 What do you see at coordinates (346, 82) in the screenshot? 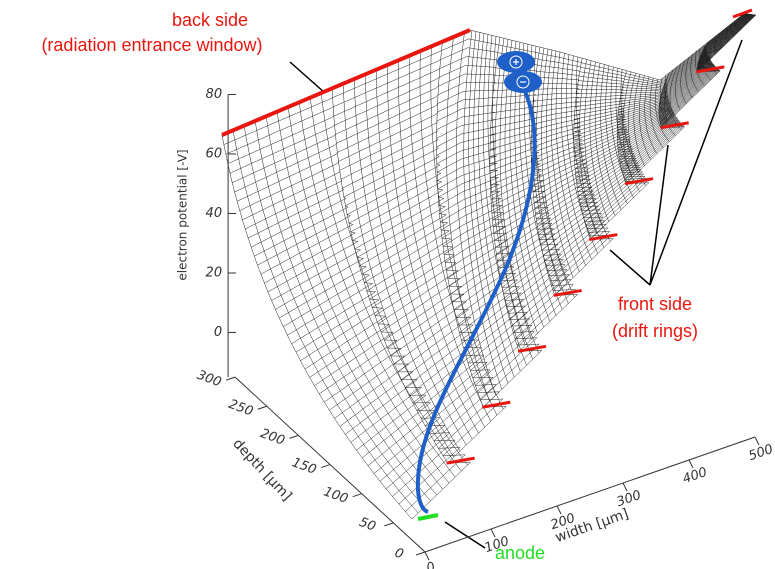
I see `back-side` at bounding box center [346, 82].